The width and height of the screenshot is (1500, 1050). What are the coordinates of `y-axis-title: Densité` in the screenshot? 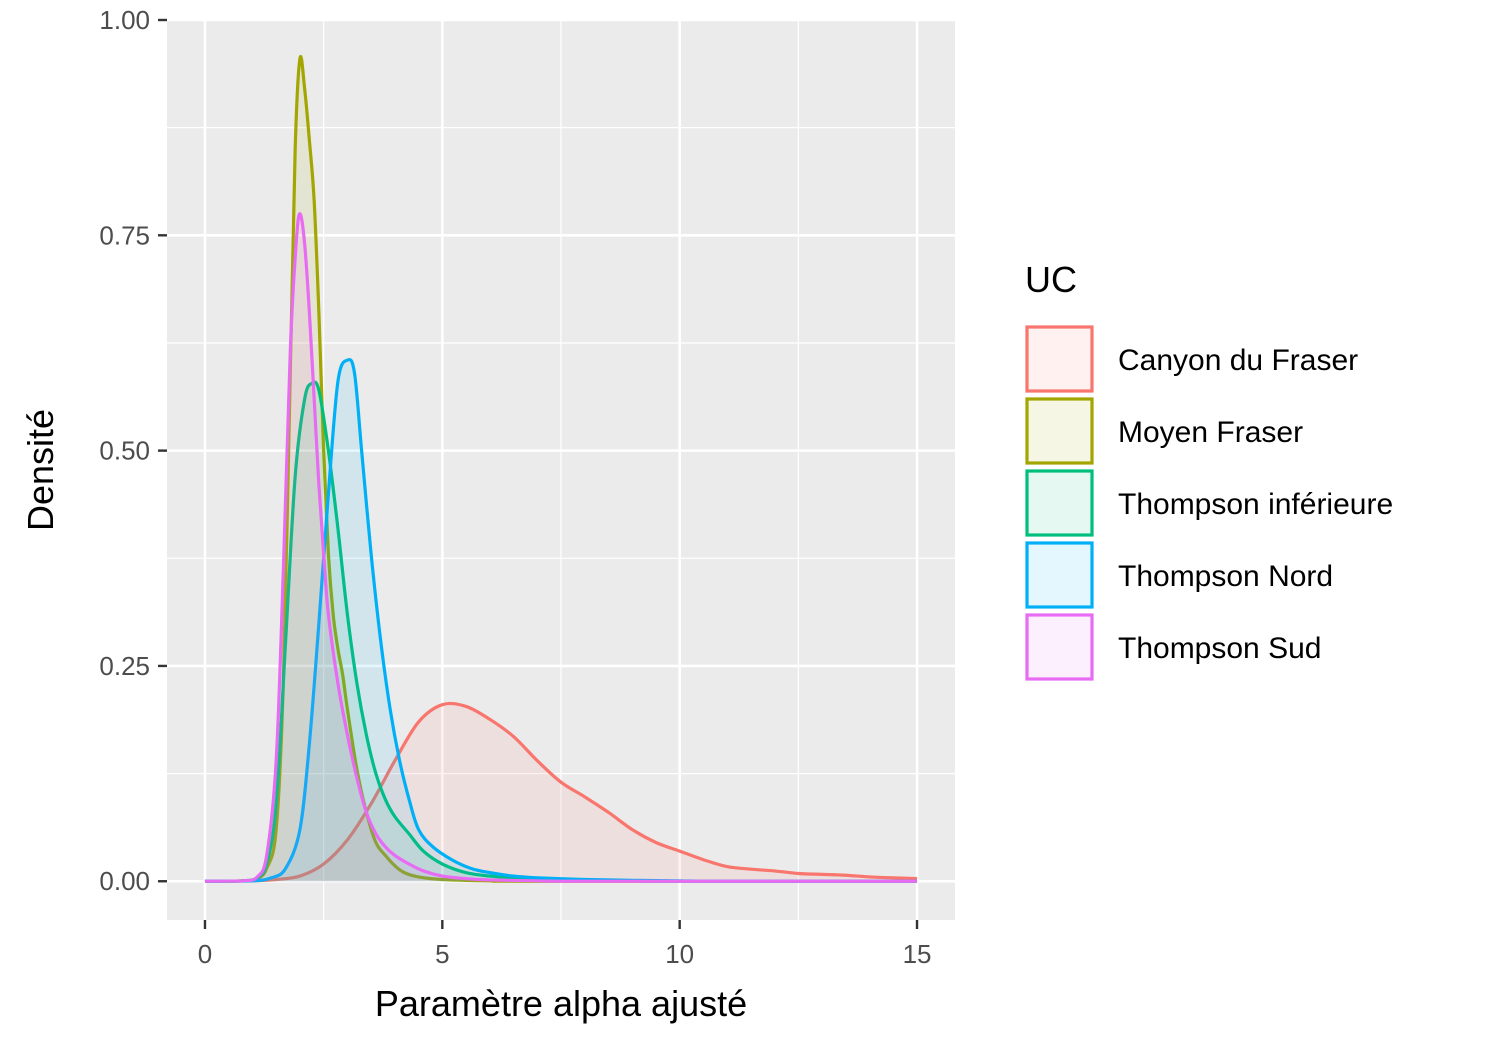 It's located at (40, 470).